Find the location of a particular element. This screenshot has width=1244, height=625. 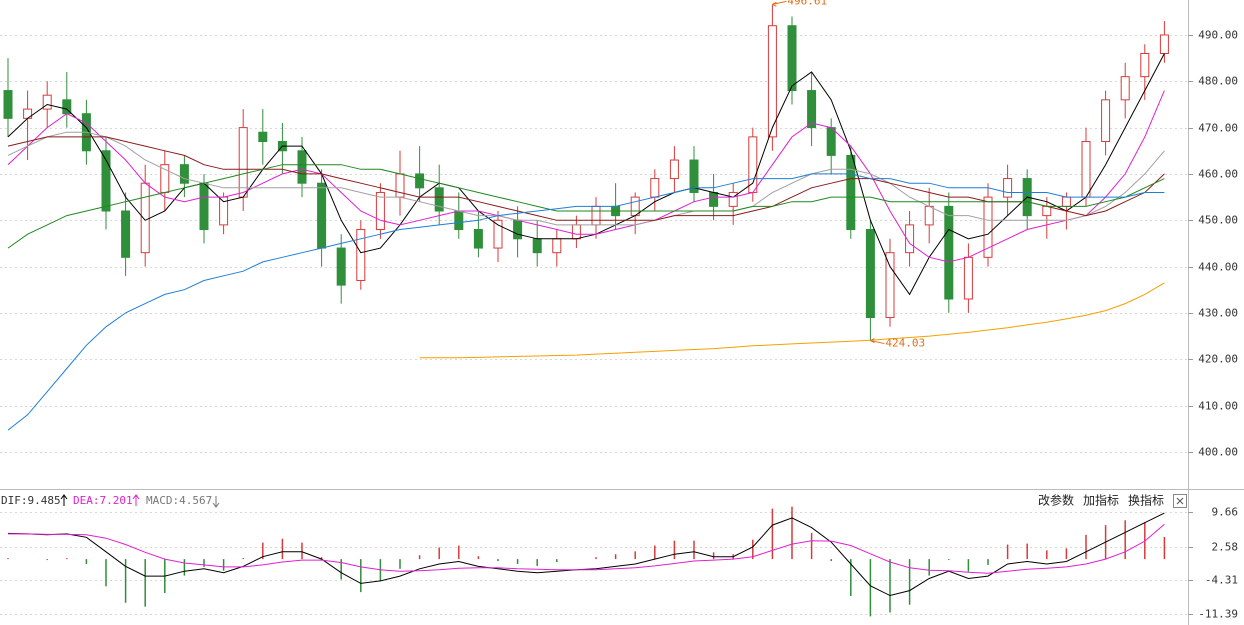

button: 改参数 is located at coordinates (1056, 500).